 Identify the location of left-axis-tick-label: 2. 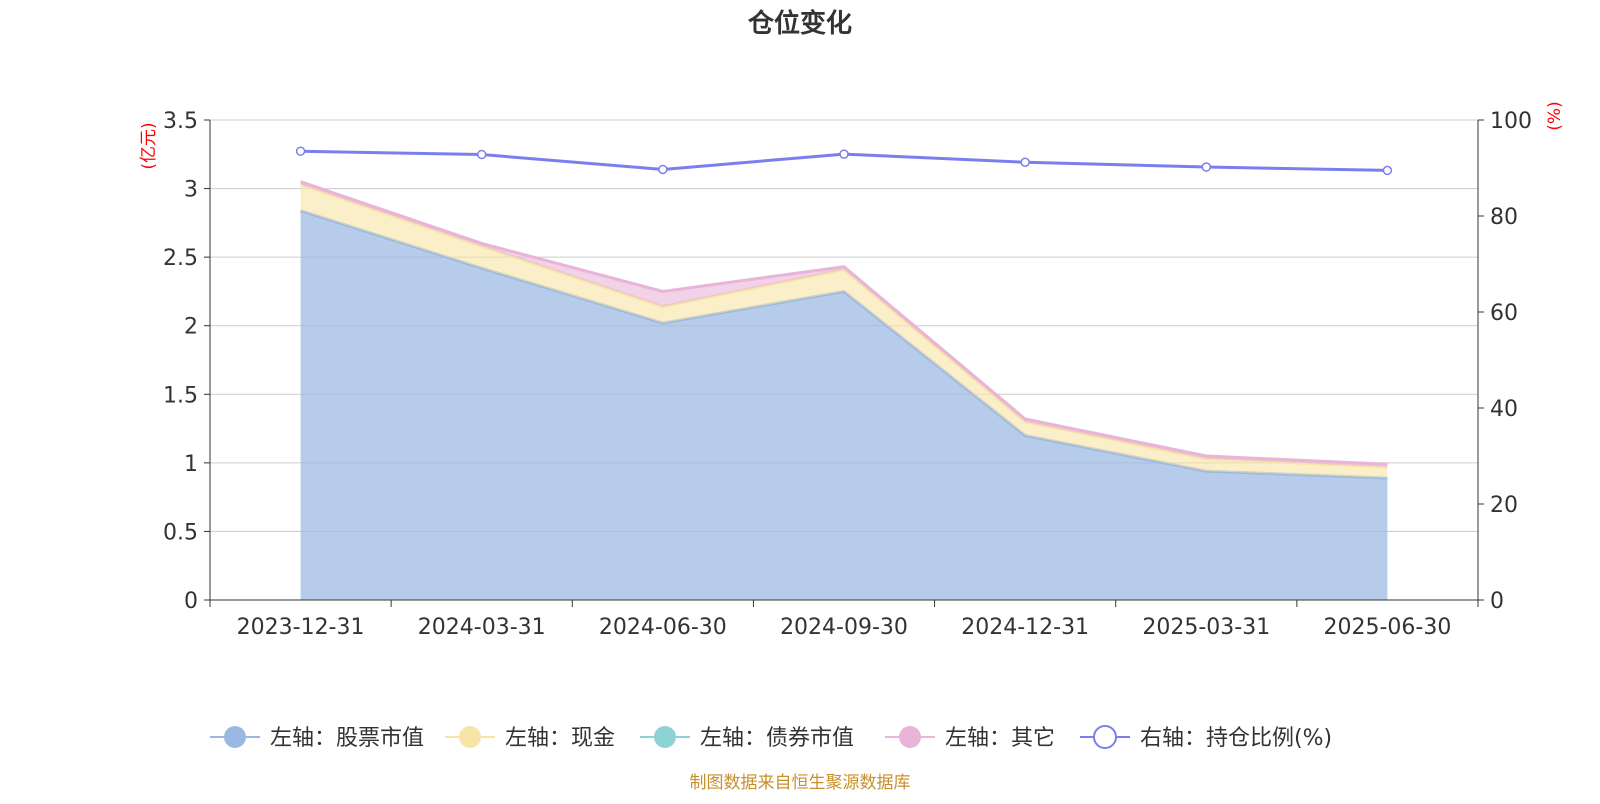
(191, 327).